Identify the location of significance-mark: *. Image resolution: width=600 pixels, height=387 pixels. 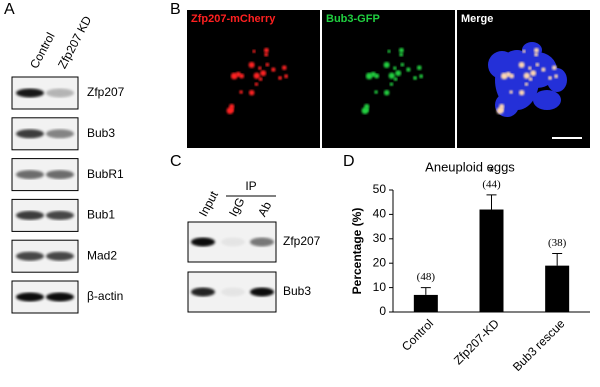
(492, 172).